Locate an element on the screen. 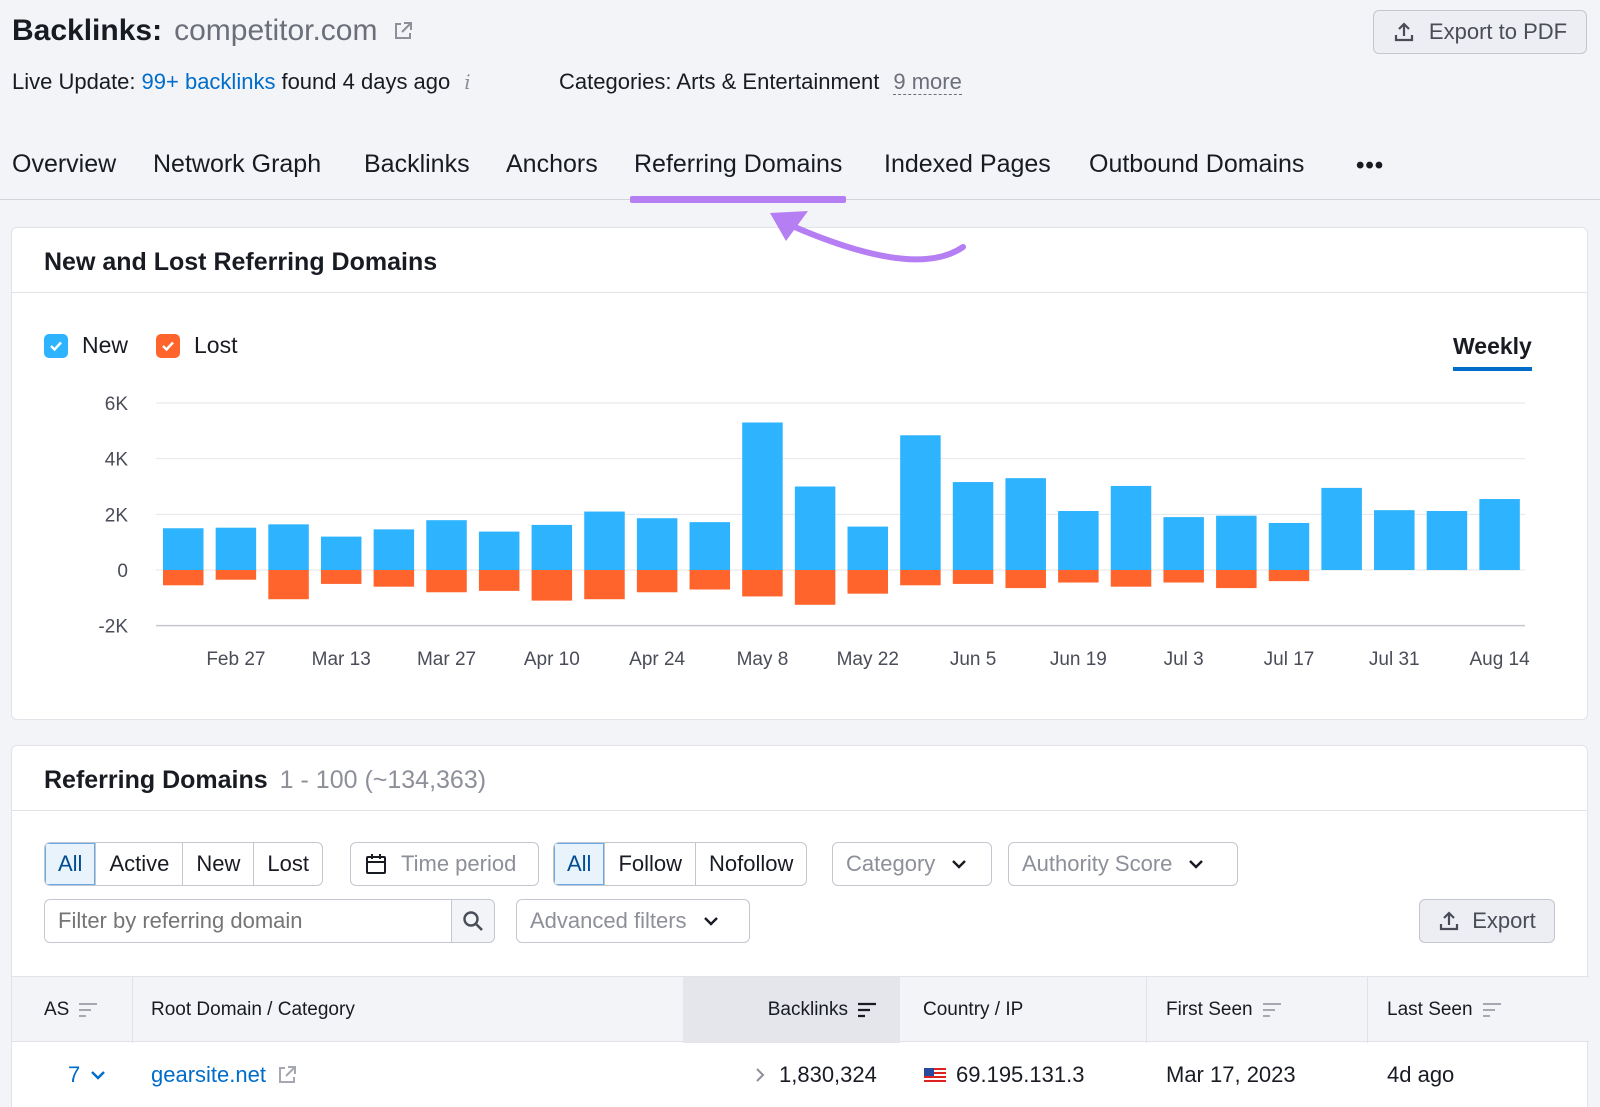  tab-overview: Overview is located at coordinates (64, 164).